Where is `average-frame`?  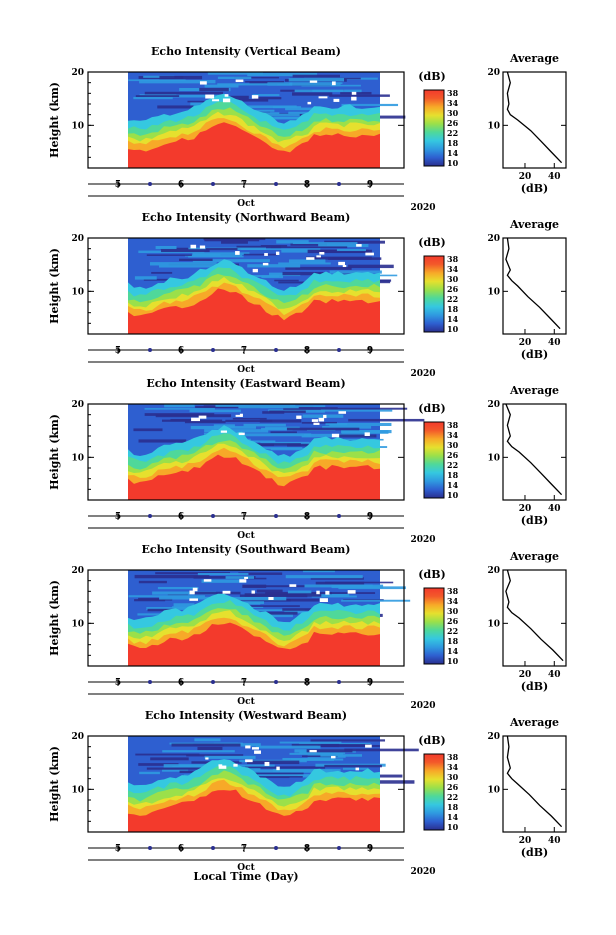 average-frame is located at coordinates (534, 286).